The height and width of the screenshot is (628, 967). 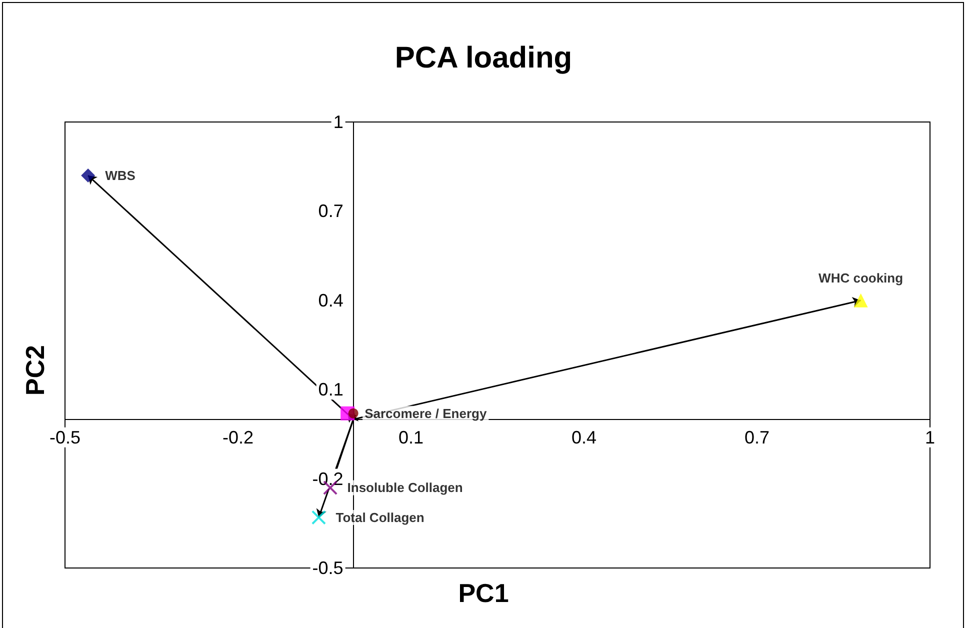 What do you see at coordinates (483, 593) in the screenshot?
I see `x-axis-title: PC1` at bounding box center [483, 593].